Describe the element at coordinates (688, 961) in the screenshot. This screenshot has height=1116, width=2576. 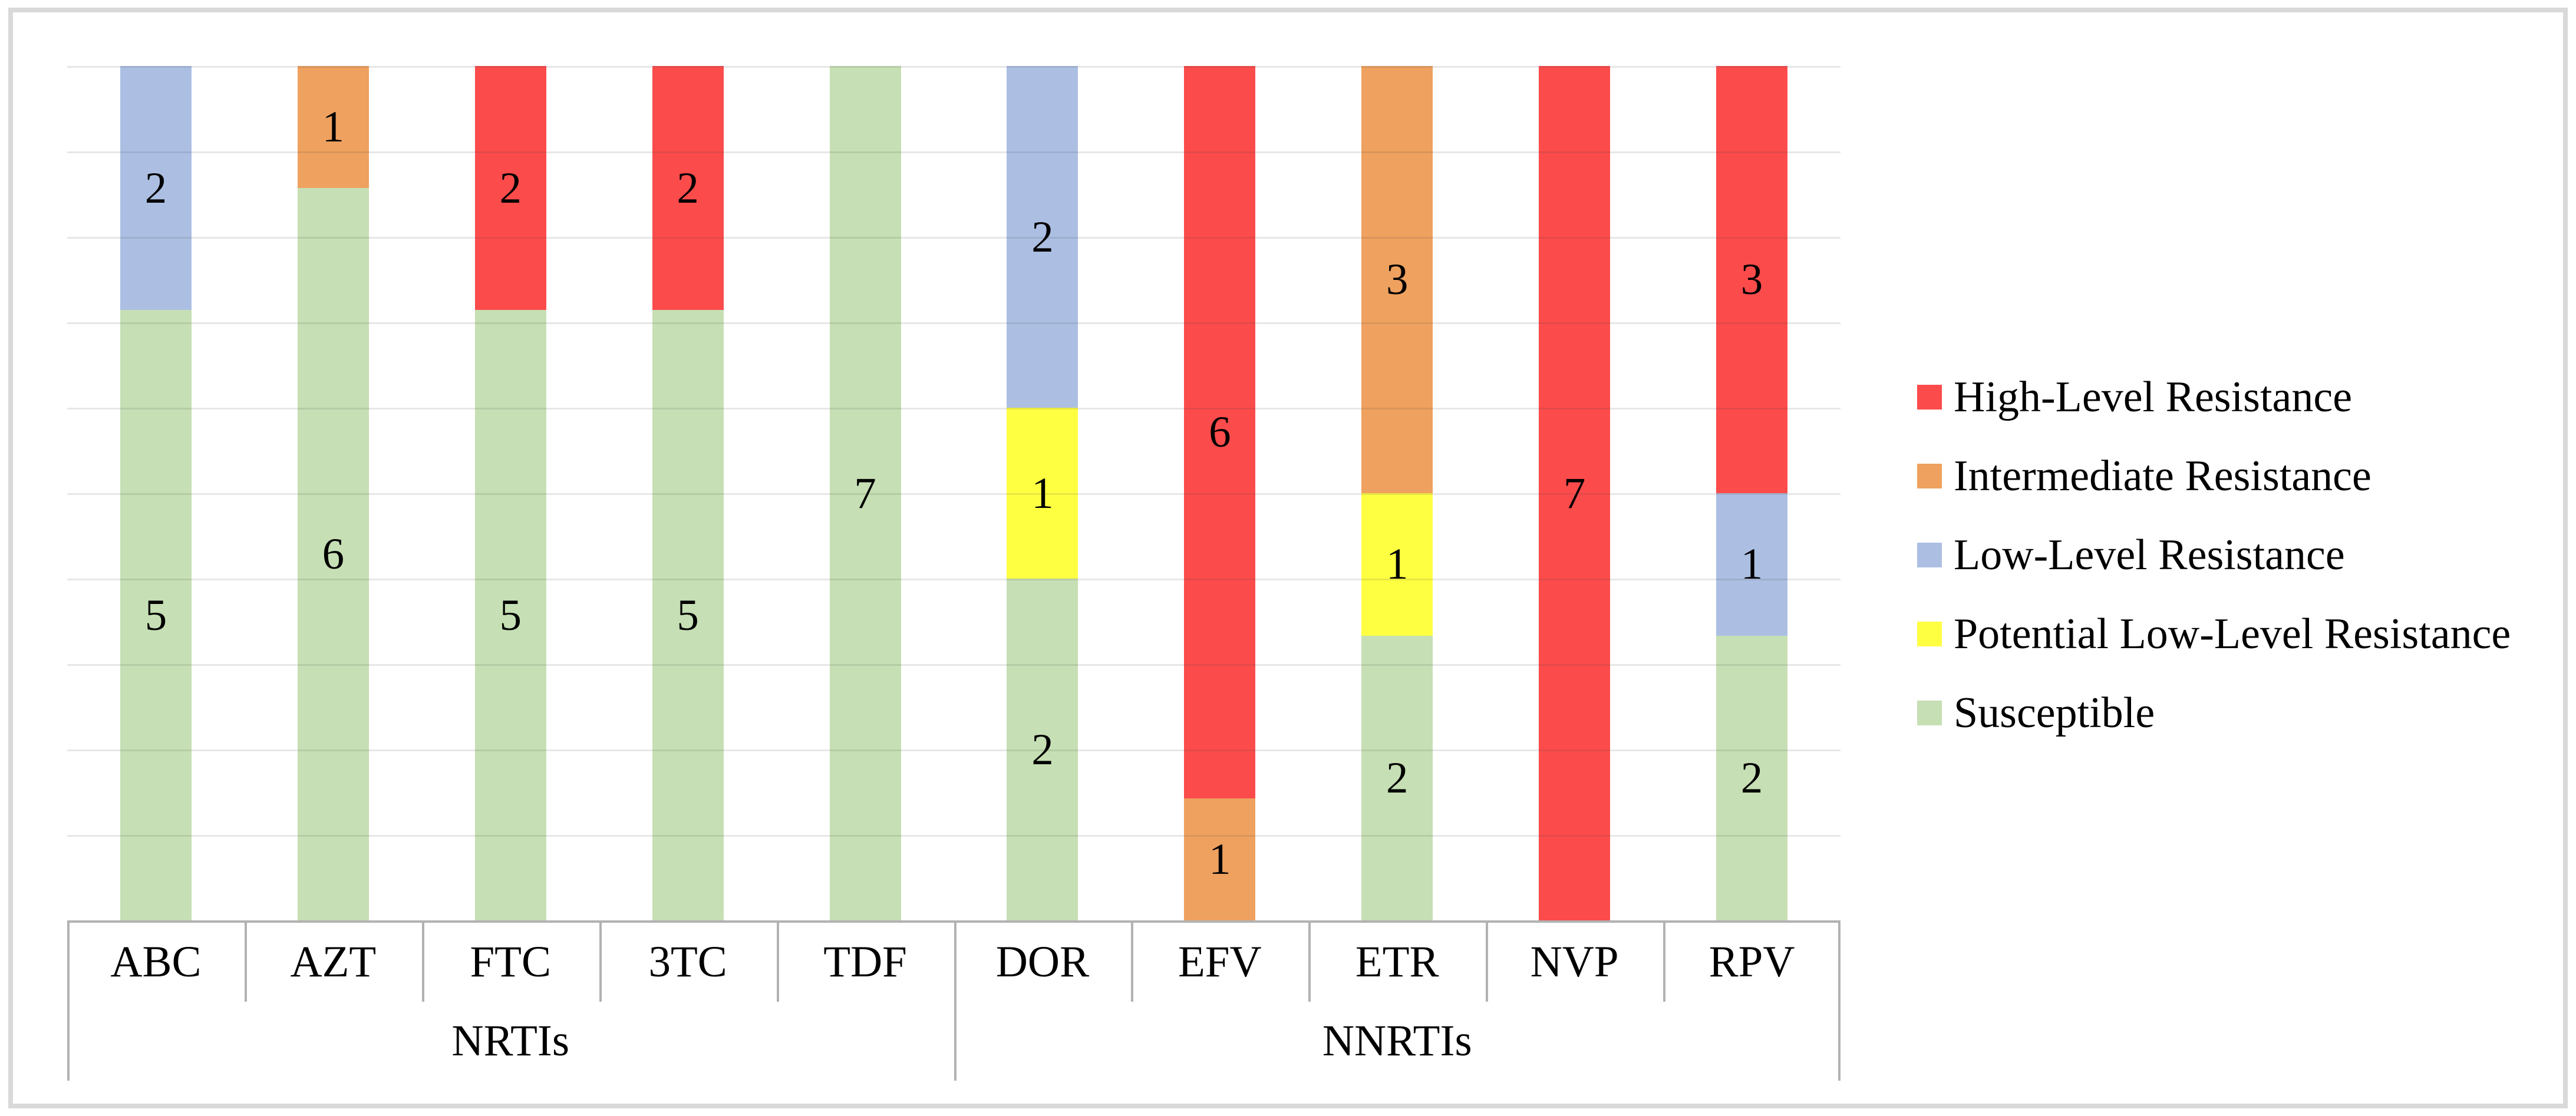
I see `category-label-3tc: 3TC` at that location.